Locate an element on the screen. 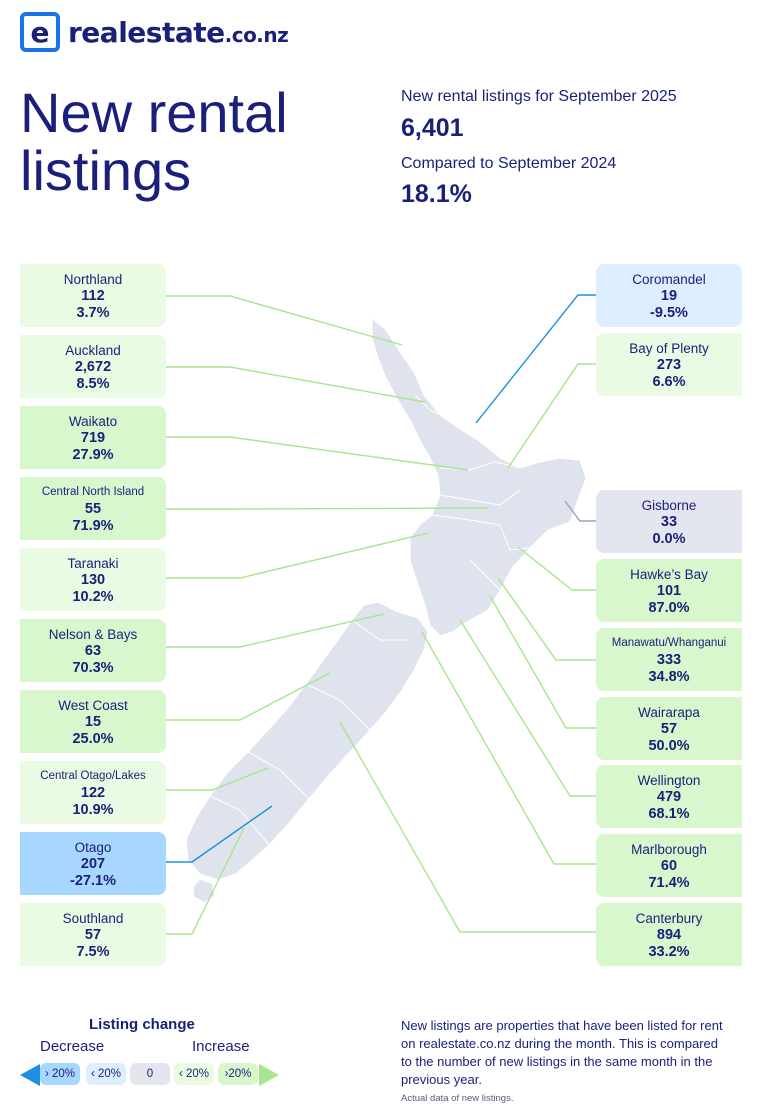 Image resolution: width=761 pixels, height=1108 pixels. region-count: 479 is located at coordinates (669, 797).